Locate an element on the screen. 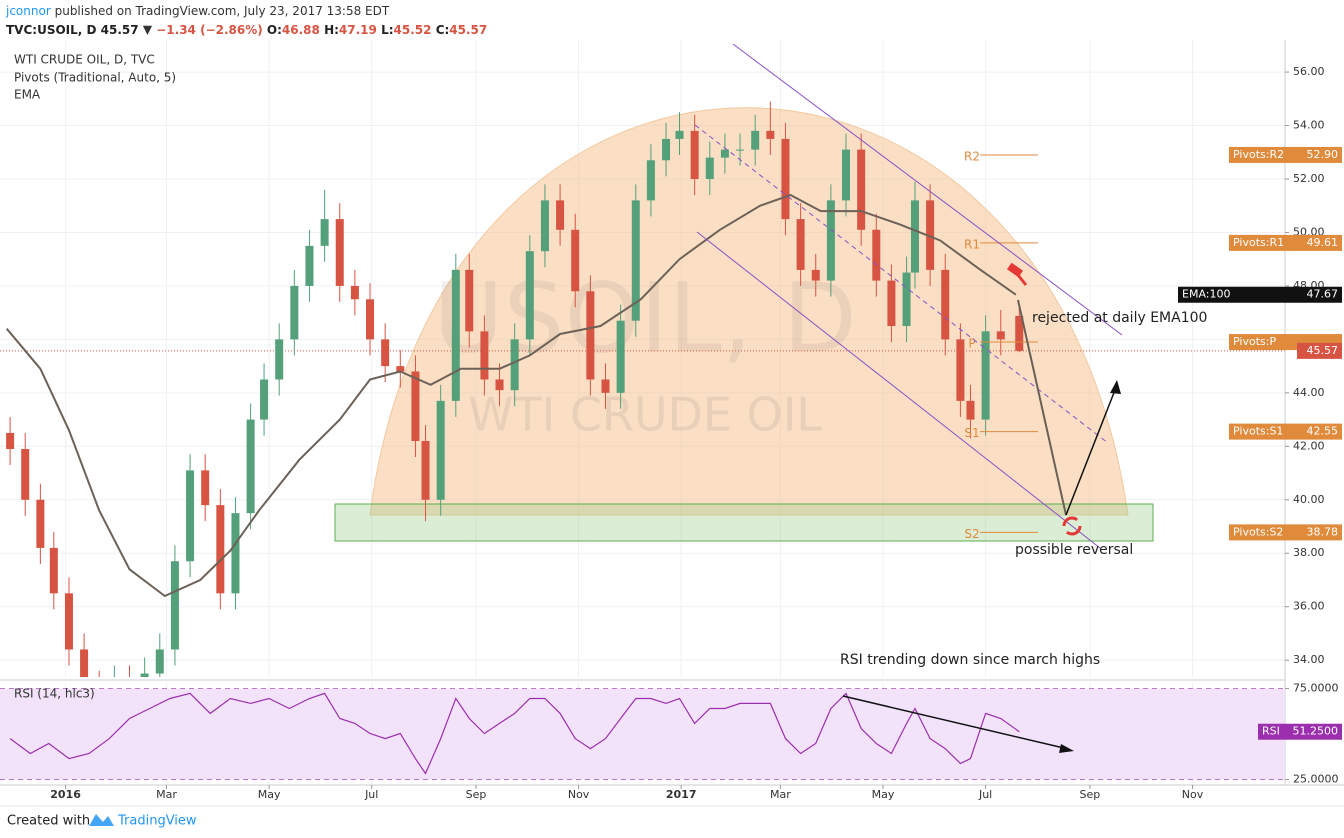 The image size is (1344, 838). pivot-name: S1 is located at coordinates (971, 433).